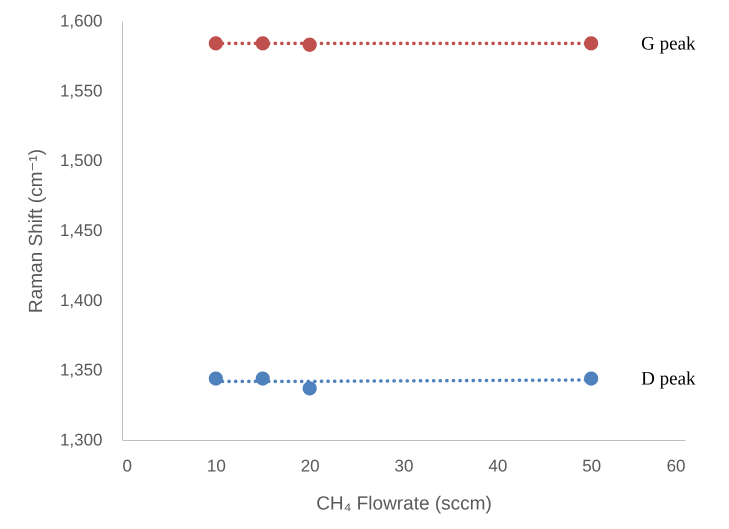  What do you see at coordinates (404, 504) in the screenshot?
I see `x-axis-title: CH₄ Flowrate (sccm)` at bounding box center [404, 504].